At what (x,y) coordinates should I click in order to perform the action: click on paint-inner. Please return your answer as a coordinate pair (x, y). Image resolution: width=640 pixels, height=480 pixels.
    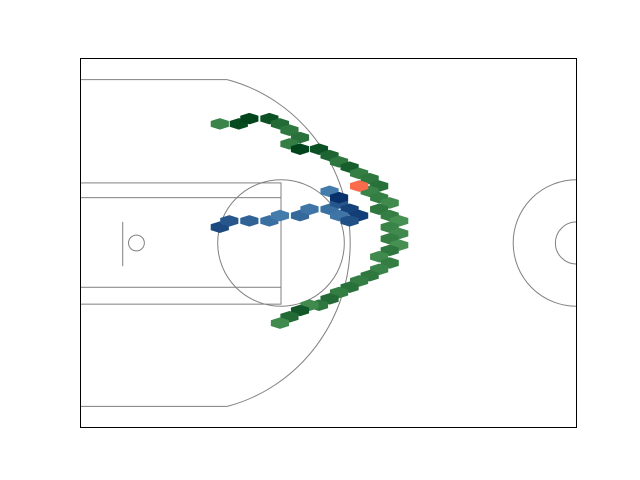
    Looking at the image, I should click on (181, 242).